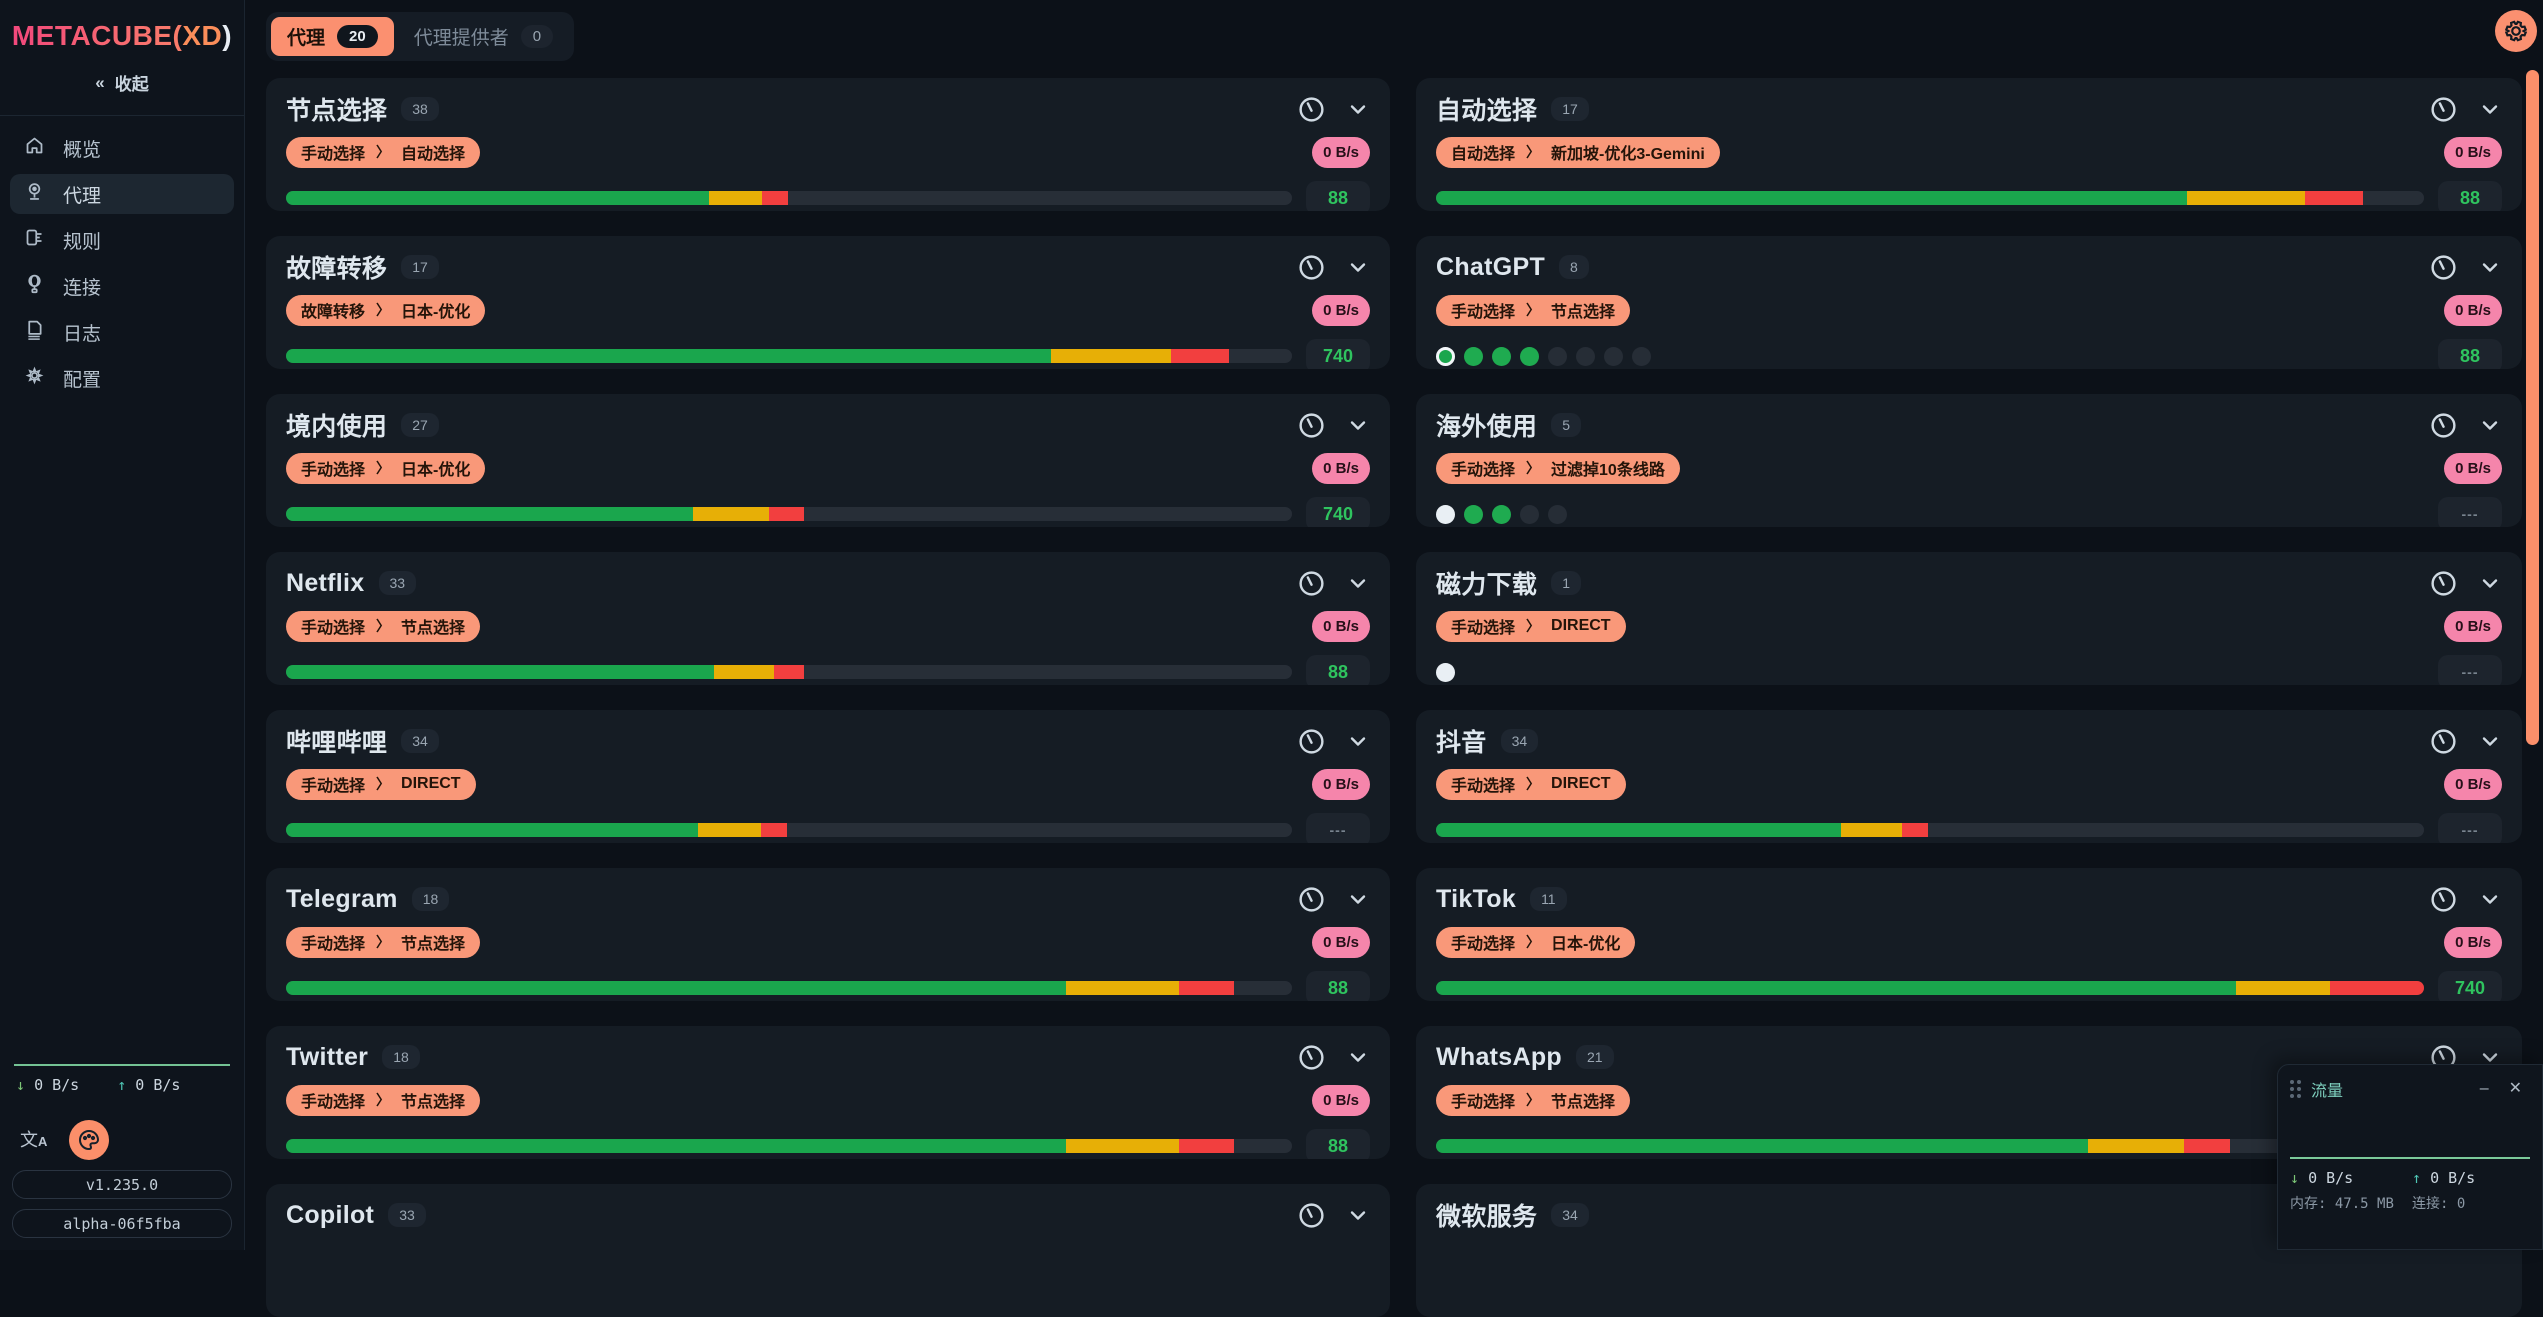 This screenshot has width=2543, height=1317. Describe the element at coordinates (1969, 618) in the screenshot. I see `proxy-group-card: 磁力下载 1 手动选择 〉 DIRECT 0 B/s ---` at that location.